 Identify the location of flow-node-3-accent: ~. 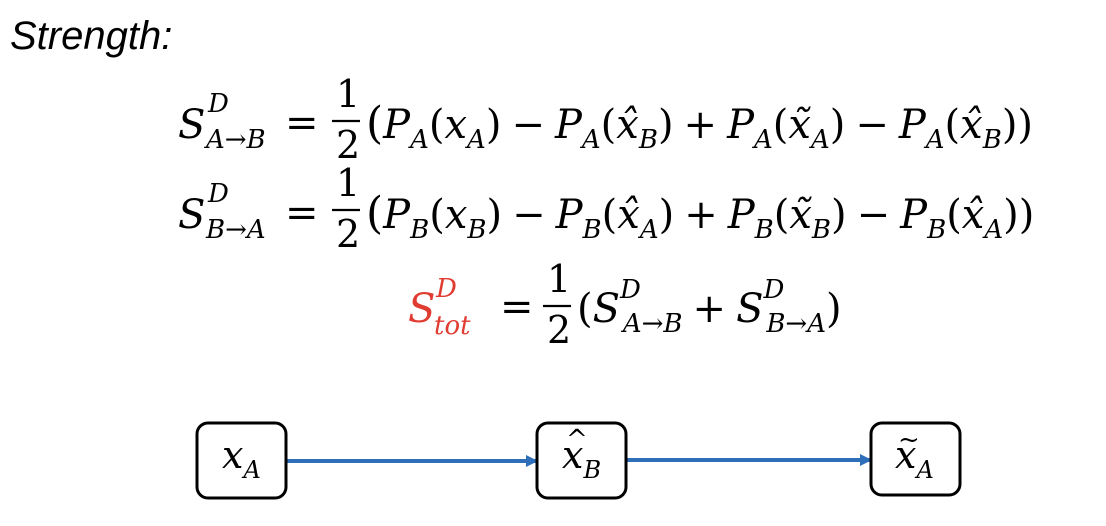
(909, 440).